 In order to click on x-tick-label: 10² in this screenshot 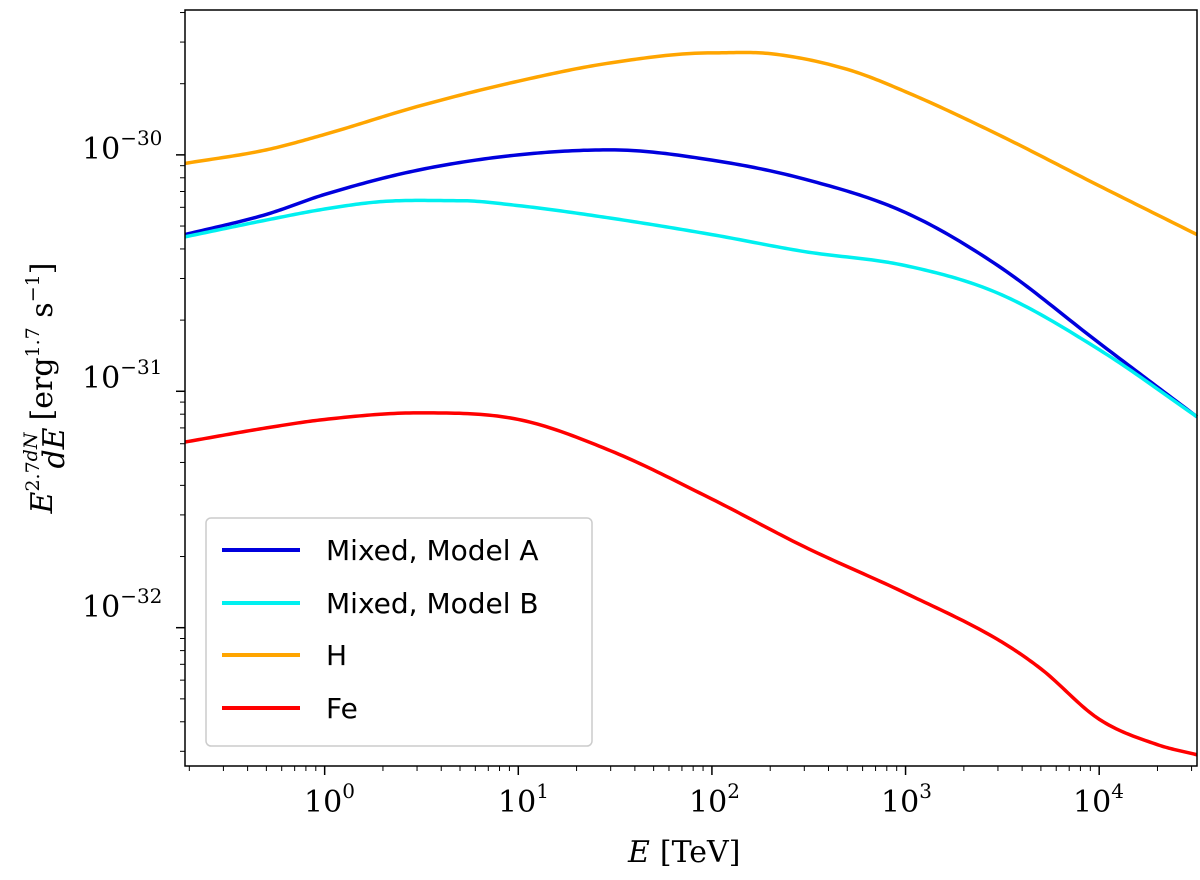, I will do `click(714, 799)`.